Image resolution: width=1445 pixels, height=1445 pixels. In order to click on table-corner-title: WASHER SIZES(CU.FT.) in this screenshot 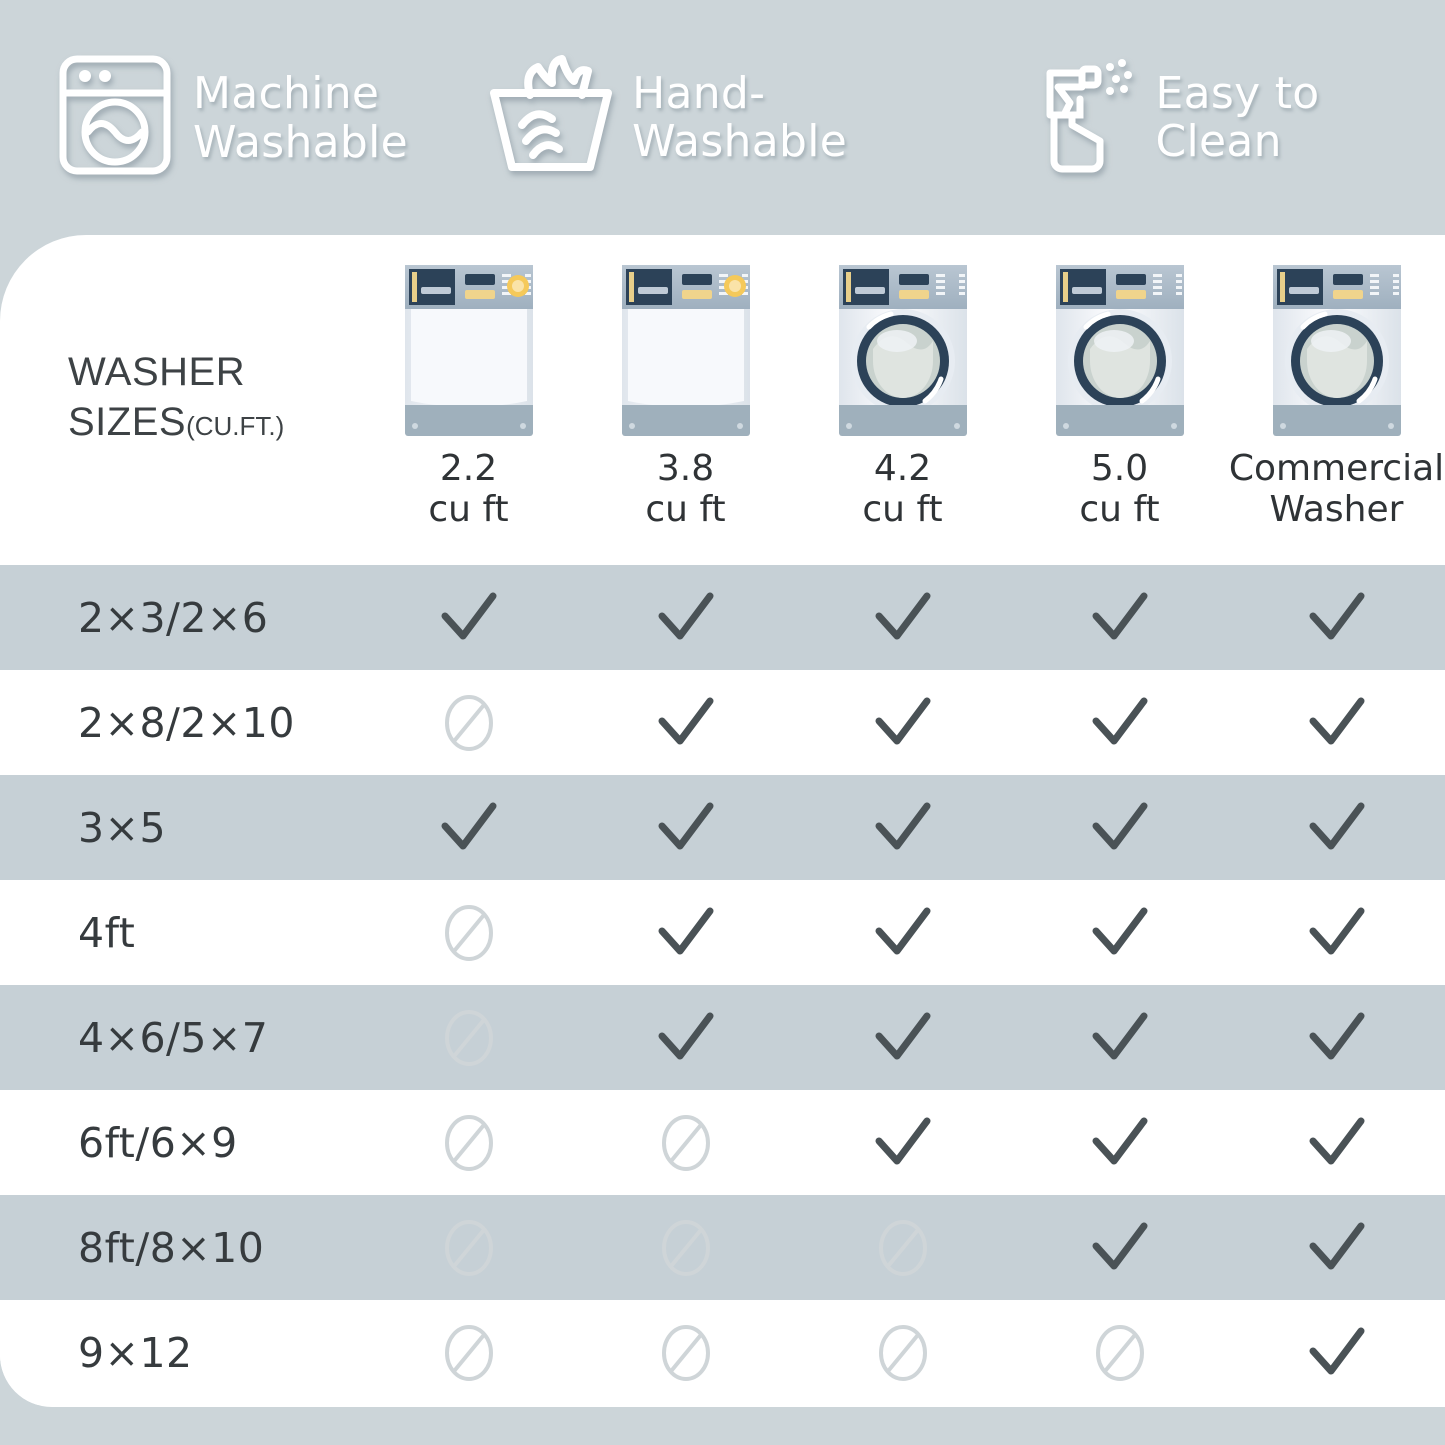, I will do `click(176, 399)`.